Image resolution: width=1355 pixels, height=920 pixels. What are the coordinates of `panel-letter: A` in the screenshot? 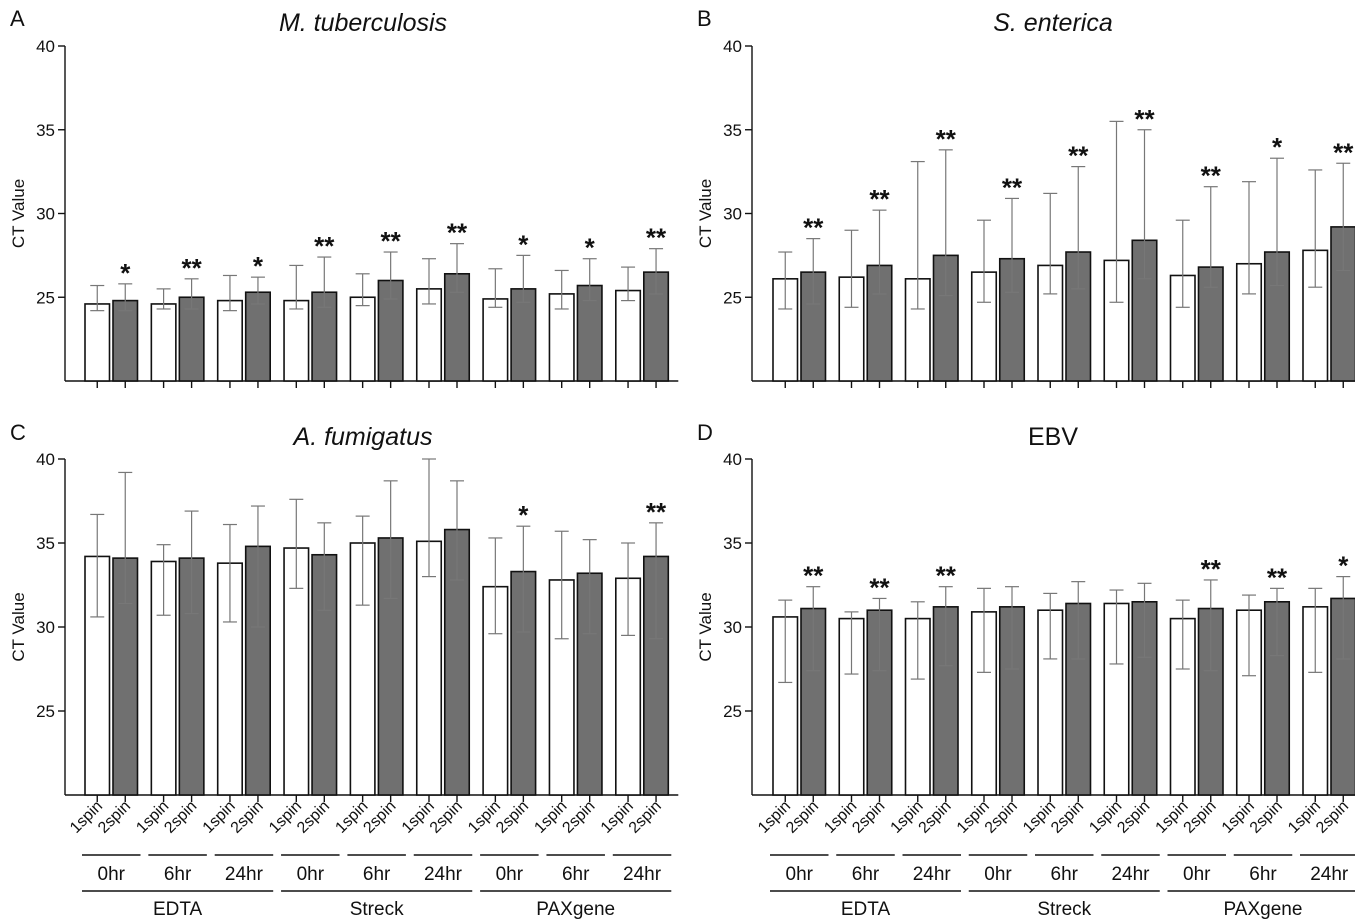 It's located at (17, 18).